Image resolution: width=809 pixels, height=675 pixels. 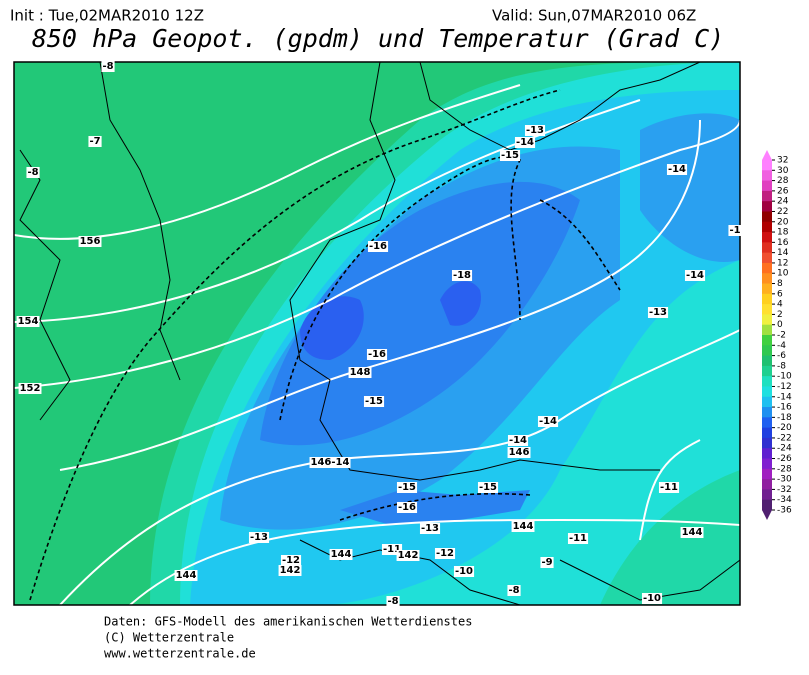 What do you see at coordinates (780, 284) in the screenshot?
I see `colorbar-label: 8` at bounding box center [780, 284].